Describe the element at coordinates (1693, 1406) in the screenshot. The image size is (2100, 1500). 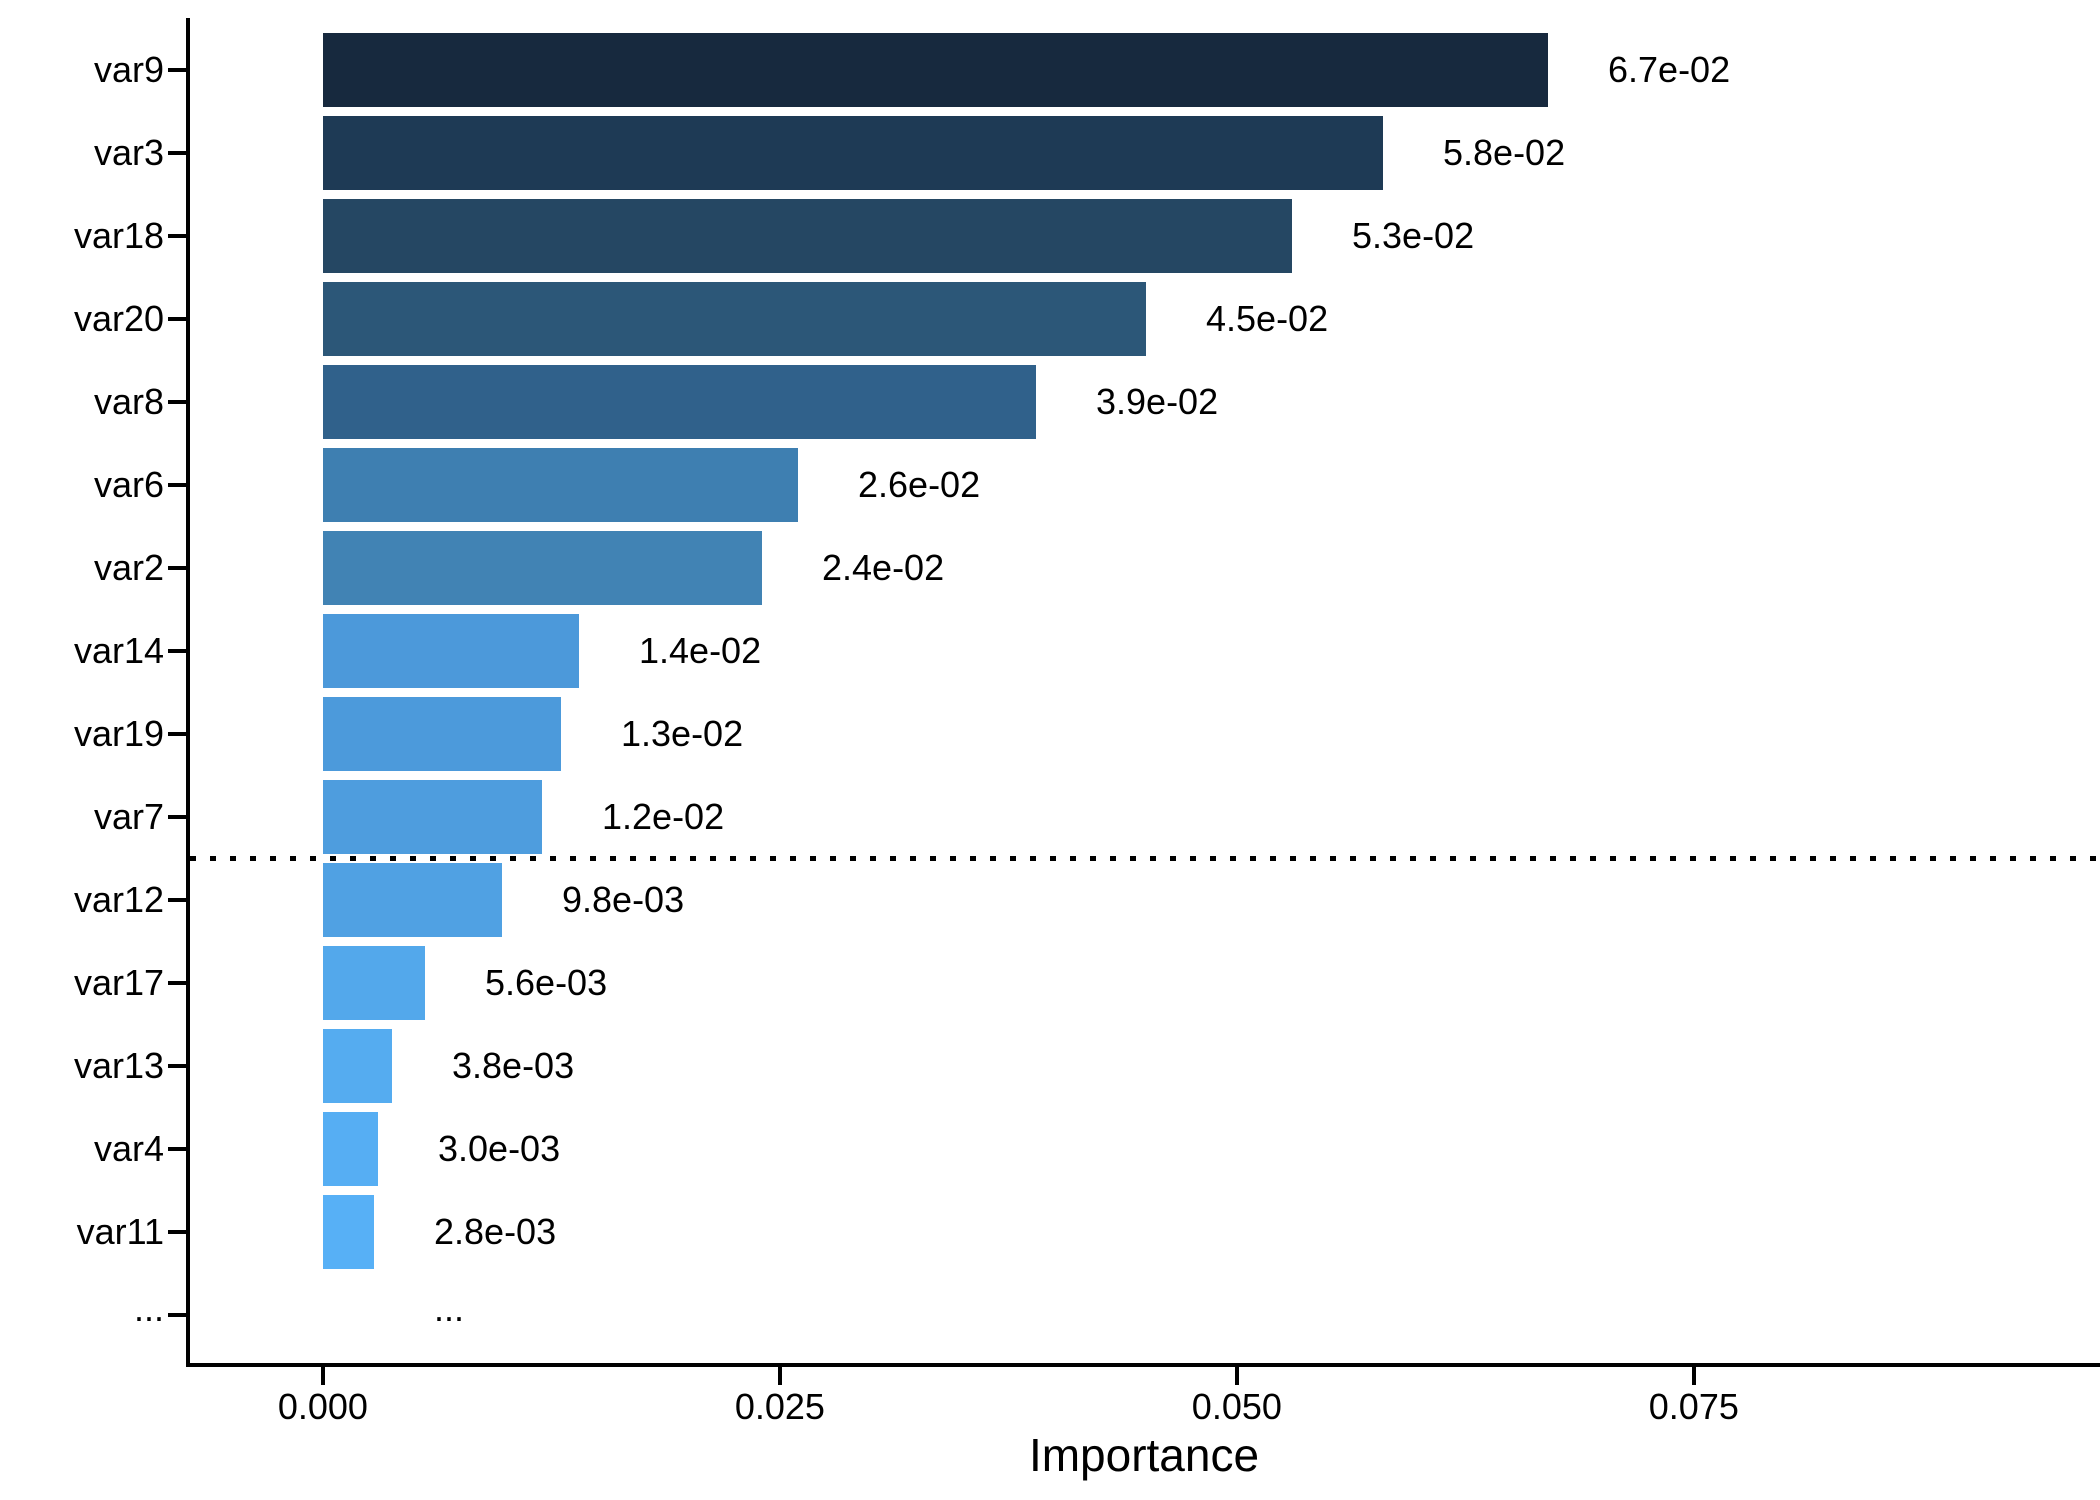
I see `x-tick-label: 0.075` at that location.